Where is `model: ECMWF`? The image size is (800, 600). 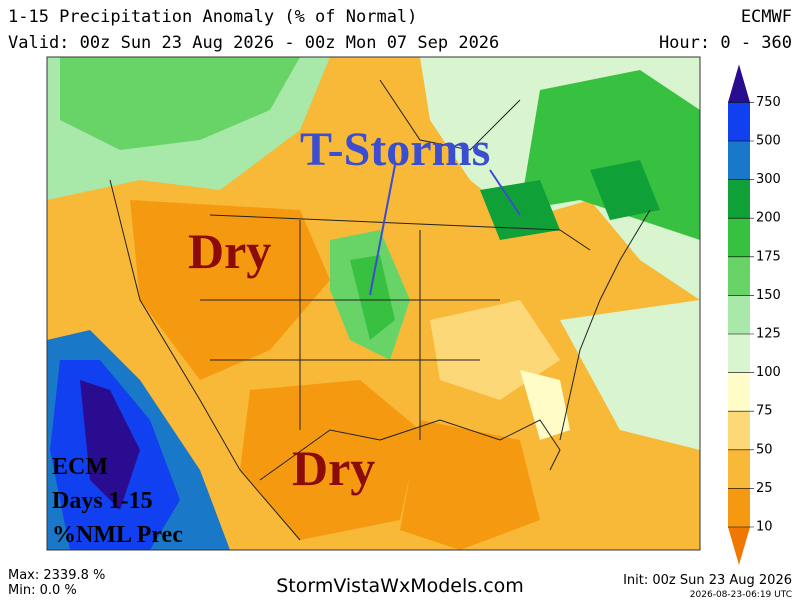
model: ECMWF is located at coordinates (766, 17).